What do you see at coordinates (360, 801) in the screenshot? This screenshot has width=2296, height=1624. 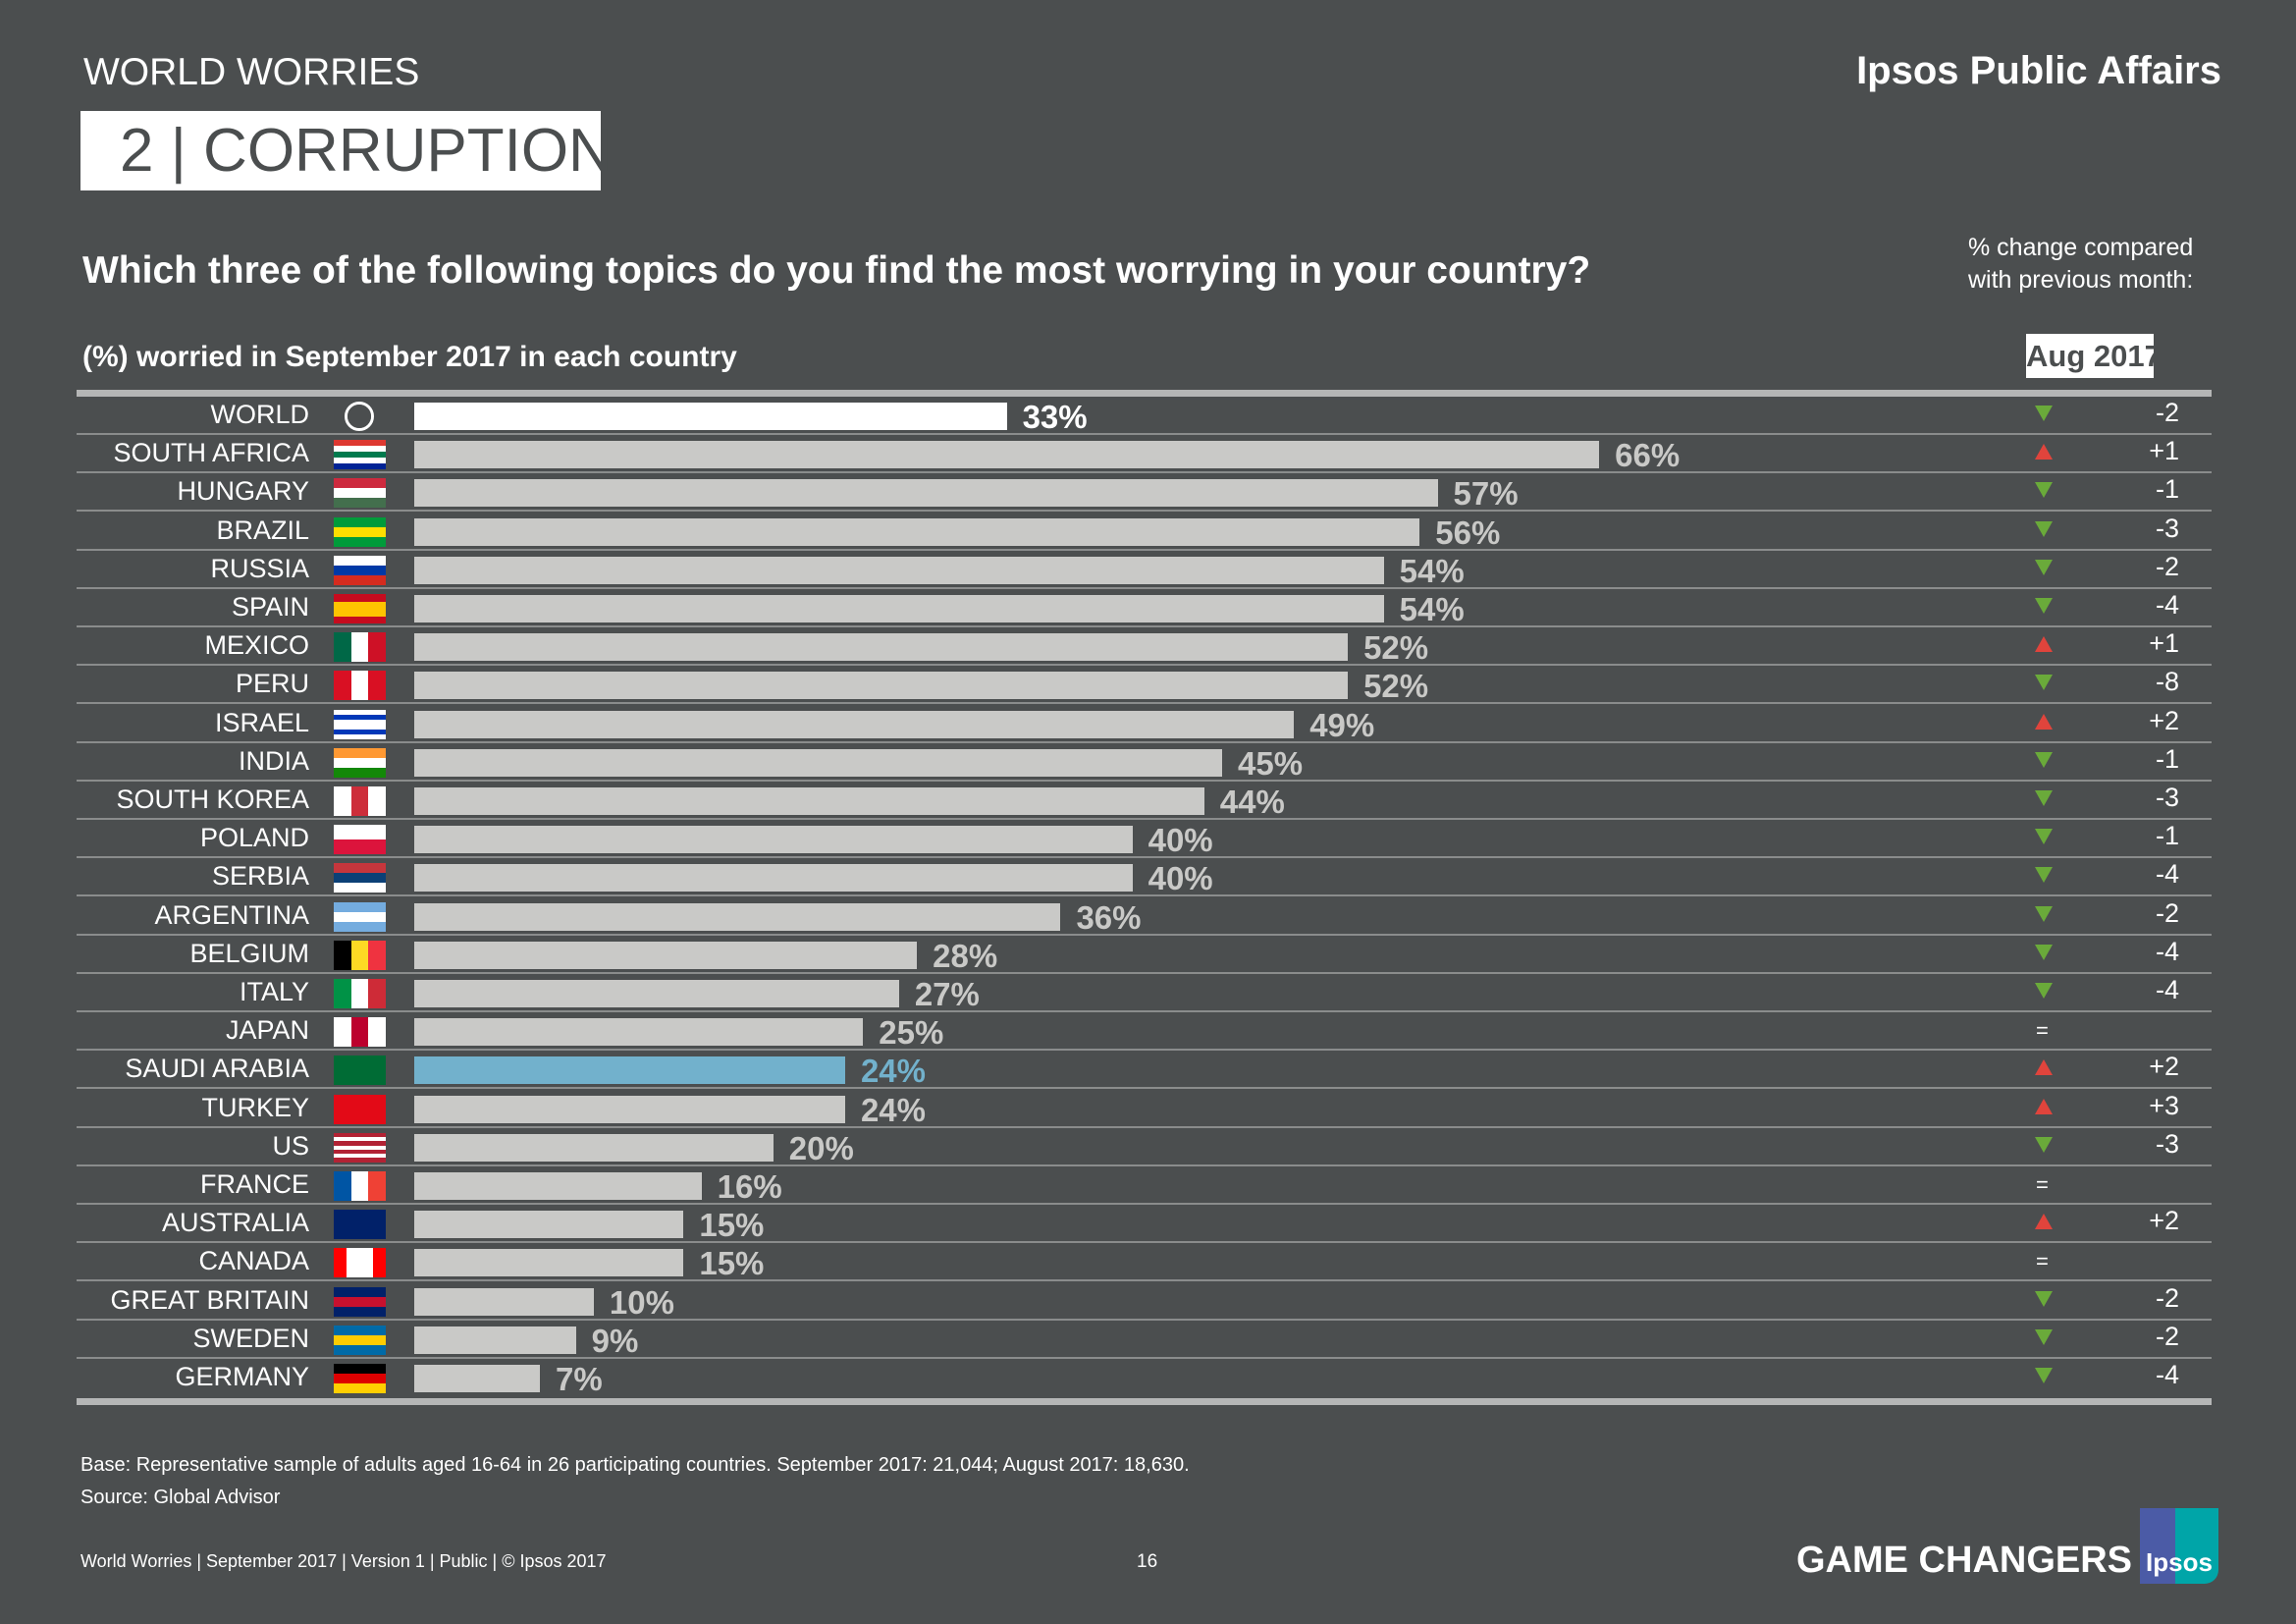 I see `flag-south-korea-icon` at bounding box center [360, 801].